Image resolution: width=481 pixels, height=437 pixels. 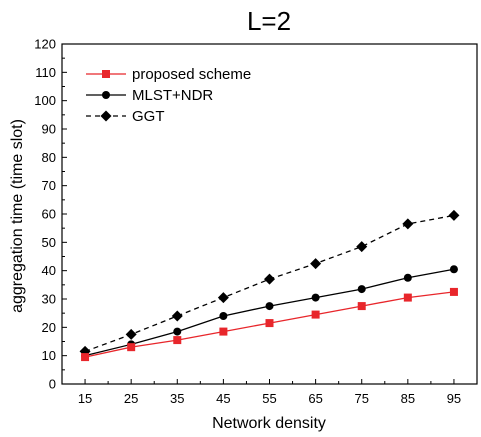 I want to click on legend: proposed scheme MLST+NDR GGT, so click(x=168, y=95).